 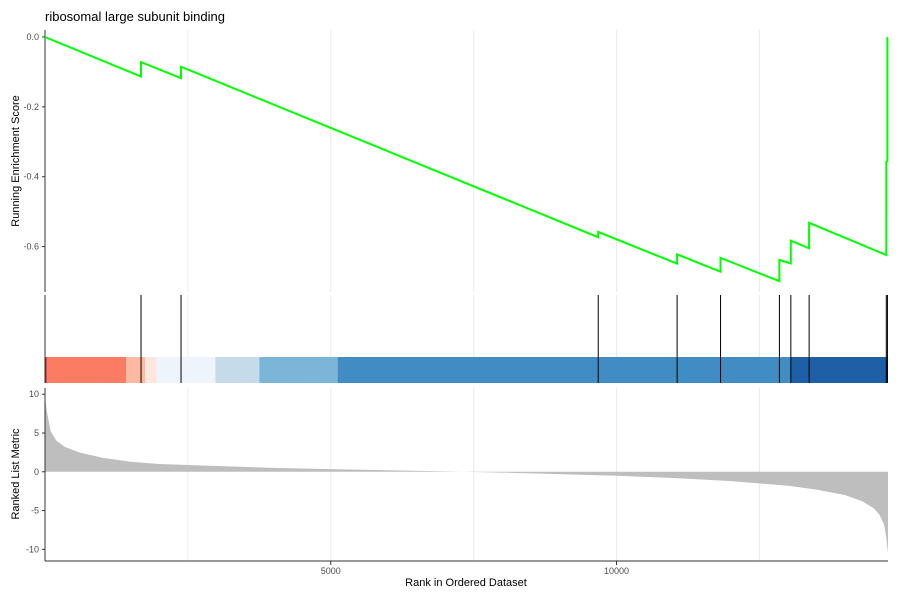 I want to click on x-tick-label-1: 10000, so click(x=616, y=571).